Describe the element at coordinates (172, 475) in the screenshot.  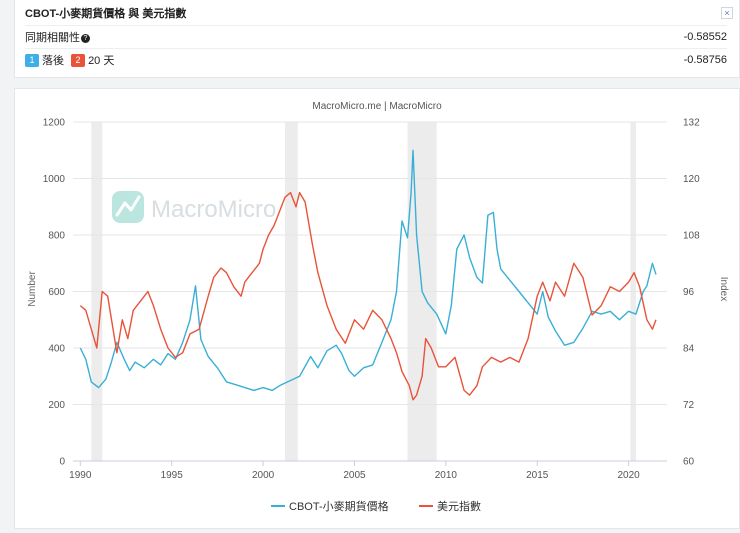
I see `x-tick-label: 1995` at that location.